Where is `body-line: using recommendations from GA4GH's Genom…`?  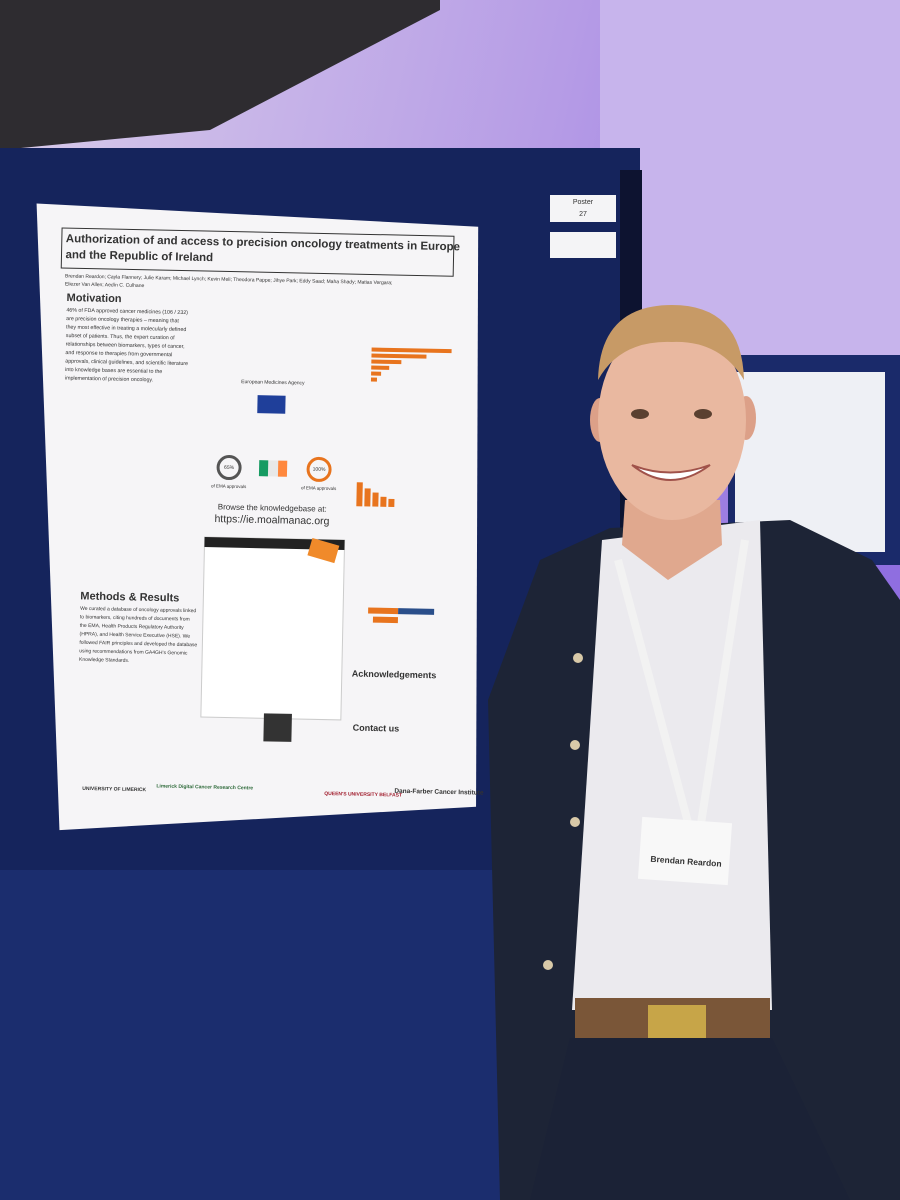
body-line: using recommendations from GA4GH's Genom… is located at coordinates (133, 652).